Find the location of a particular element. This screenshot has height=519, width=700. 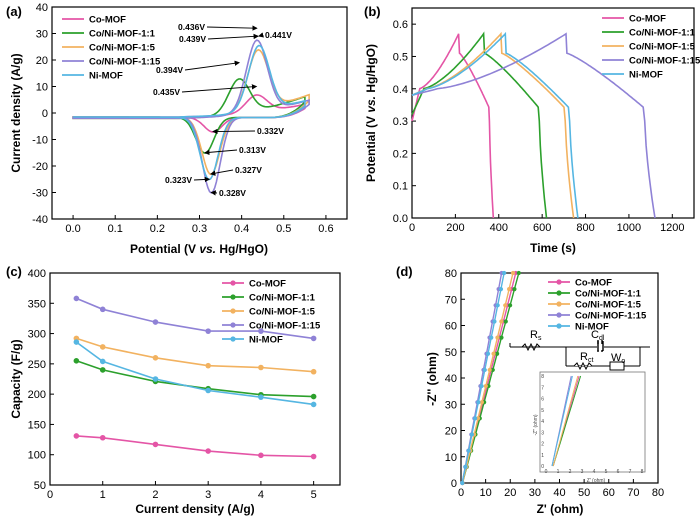

x-tick-label: 70 is located at coordinates (633, 493).